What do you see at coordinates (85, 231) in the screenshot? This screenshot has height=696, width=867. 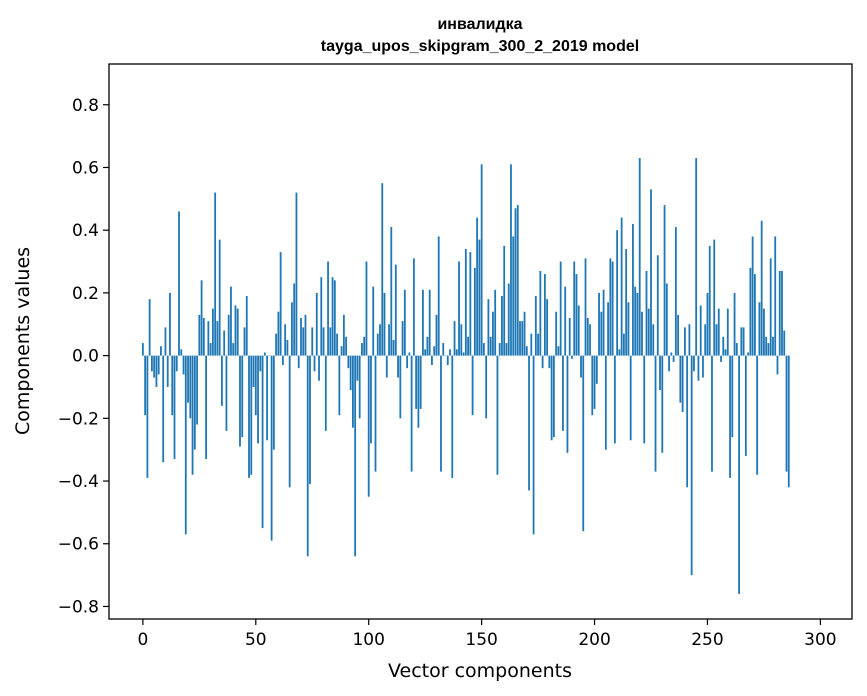 I see `y-tick-label: 0.4` at bounding box center [85, 231].